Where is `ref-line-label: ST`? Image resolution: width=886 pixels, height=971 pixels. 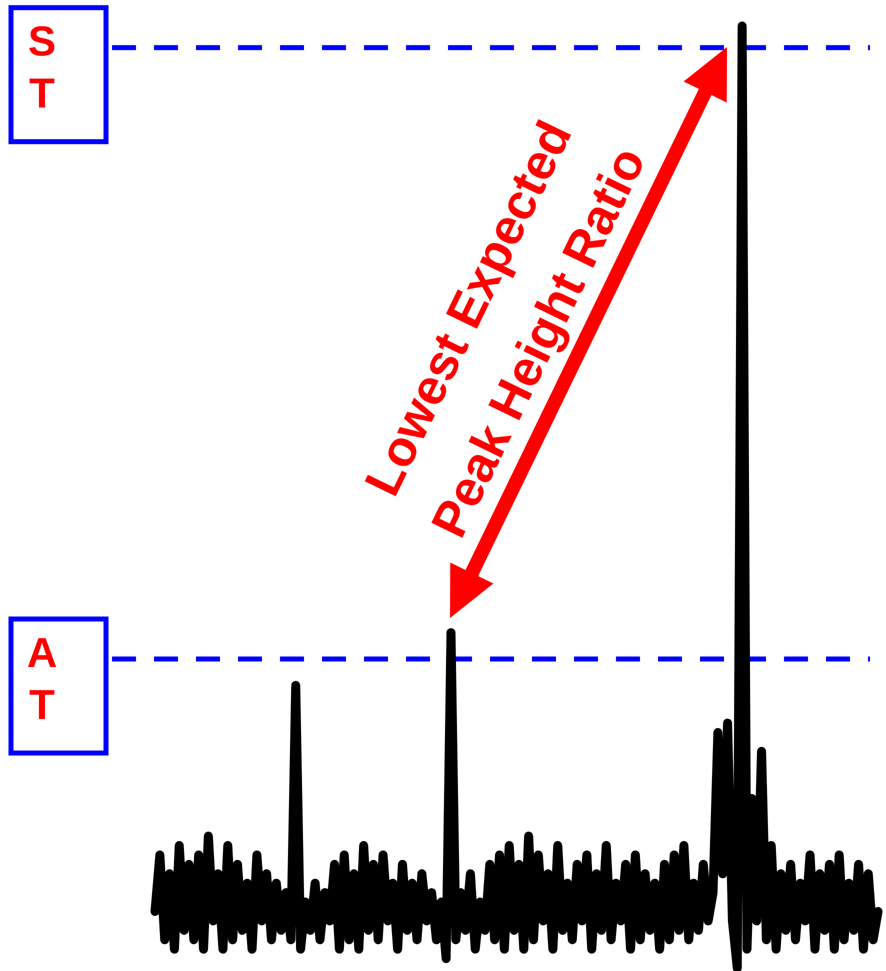 ref-line-label: ST is located at coordinates (42, 67).